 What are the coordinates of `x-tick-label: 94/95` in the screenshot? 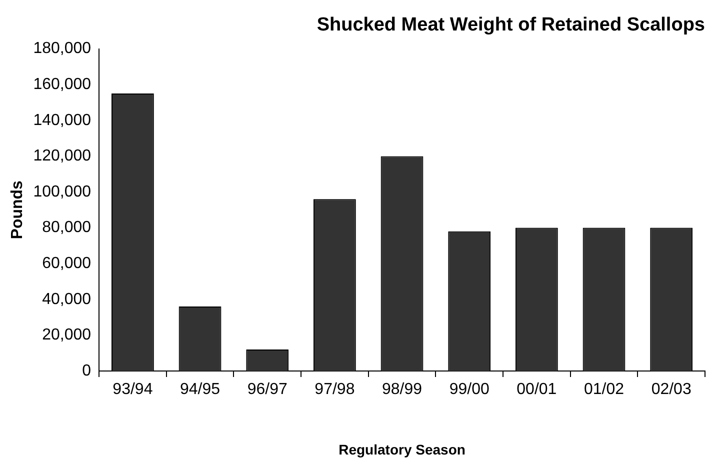 It's located at (200, 389).